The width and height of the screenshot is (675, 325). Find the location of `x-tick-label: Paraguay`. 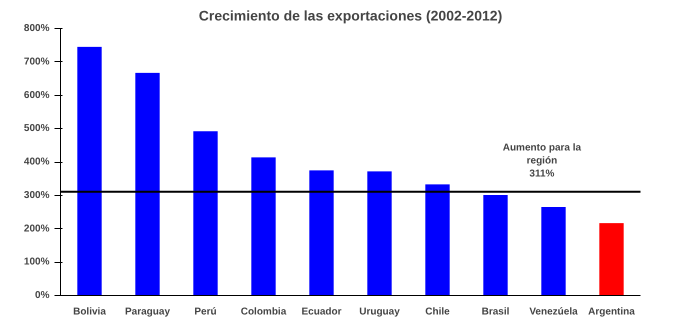

x-tick-label: Paraguay is located at coordinates (147, 312).